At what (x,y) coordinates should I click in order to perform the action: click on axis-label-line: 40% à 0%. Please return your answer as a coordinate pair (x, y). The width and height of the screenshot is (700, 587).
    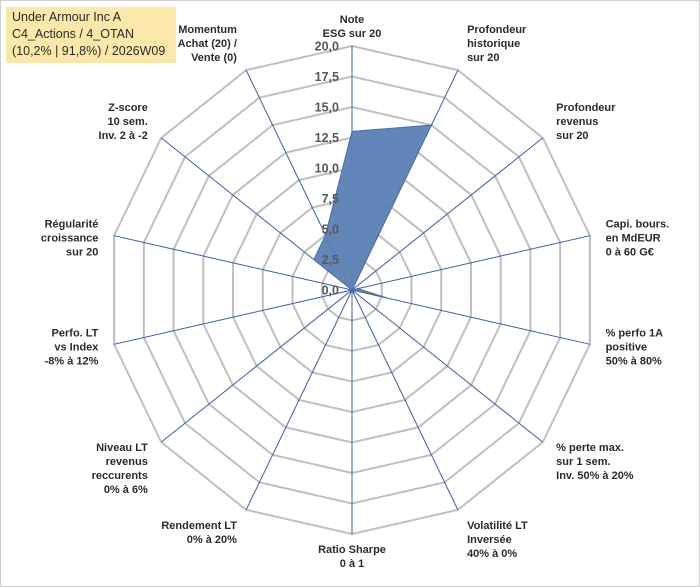
    Looking at the image, I should click on (492, 554).